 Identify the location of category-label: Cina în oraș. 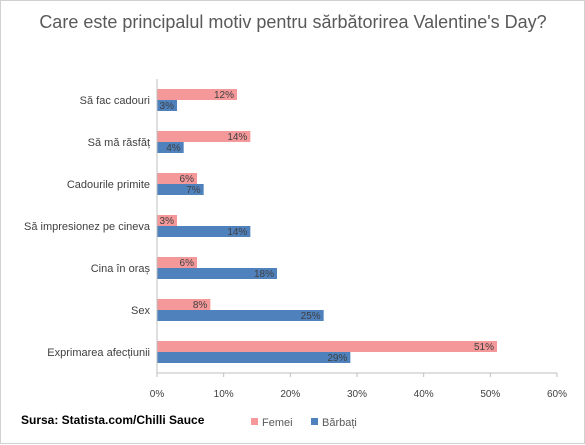
(121, 269).